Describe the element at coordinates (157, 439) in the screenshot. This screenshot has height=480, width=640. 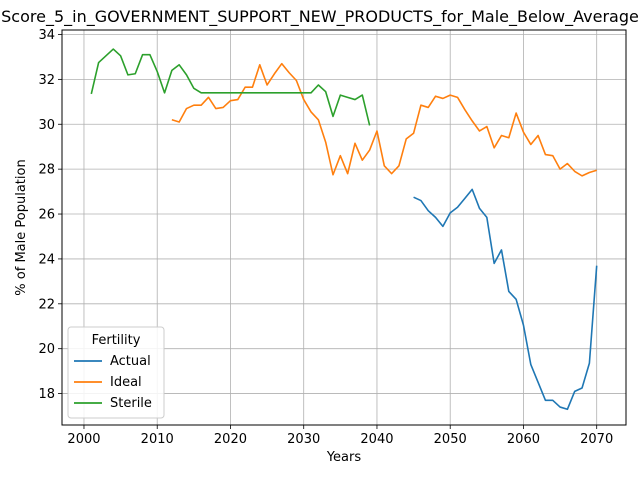
I see `x-tick-label: 2010` at that location.